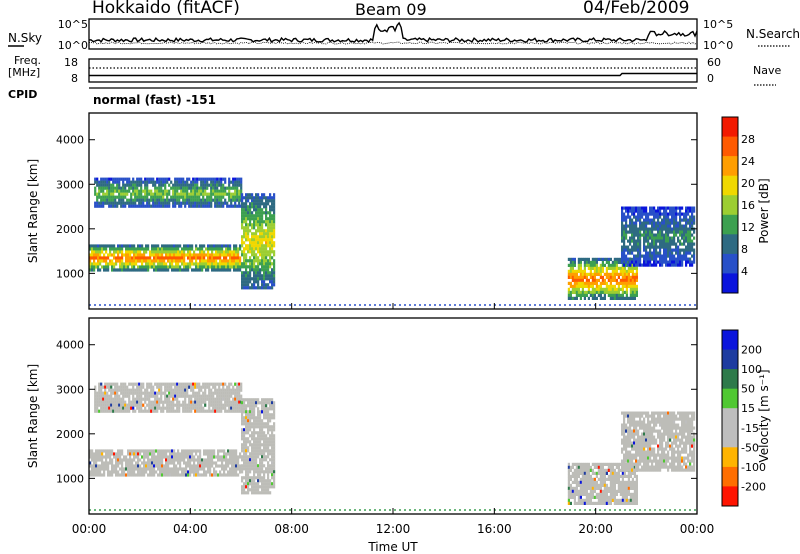 Image resolution: width=800 pixels, height=554 pixels. Describe the element at coordinates (748, 408) in the screenshot. I see `colorbar-tick: 15` at that location.